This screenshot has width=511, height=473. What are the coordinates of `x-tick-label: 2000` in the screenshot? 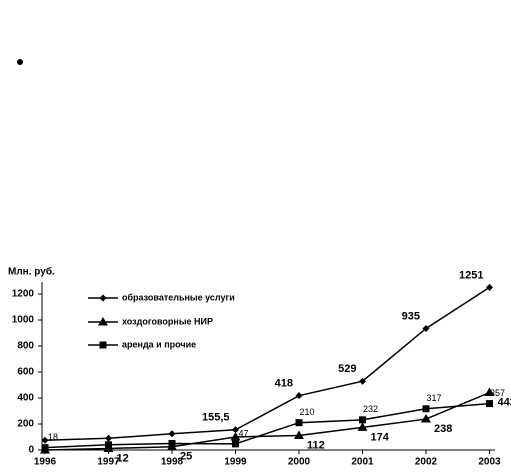 It's located at (299, 462).